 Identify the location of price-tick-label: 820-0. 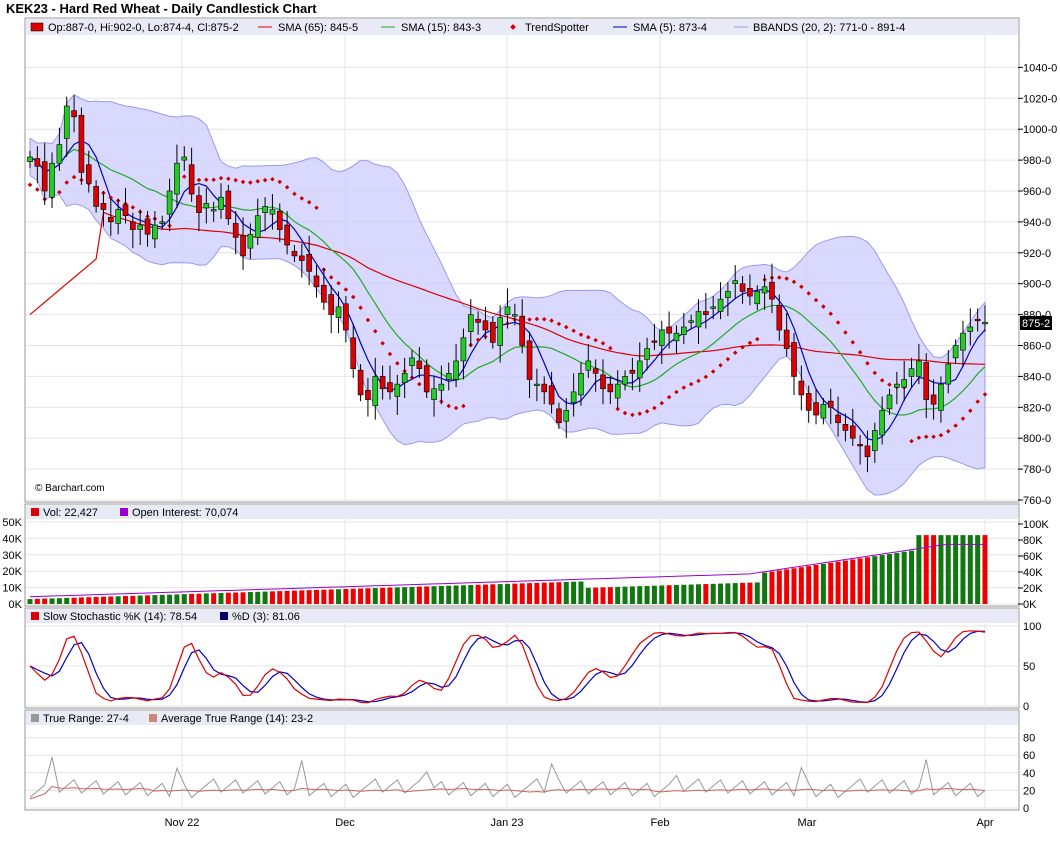
(1037, 408).